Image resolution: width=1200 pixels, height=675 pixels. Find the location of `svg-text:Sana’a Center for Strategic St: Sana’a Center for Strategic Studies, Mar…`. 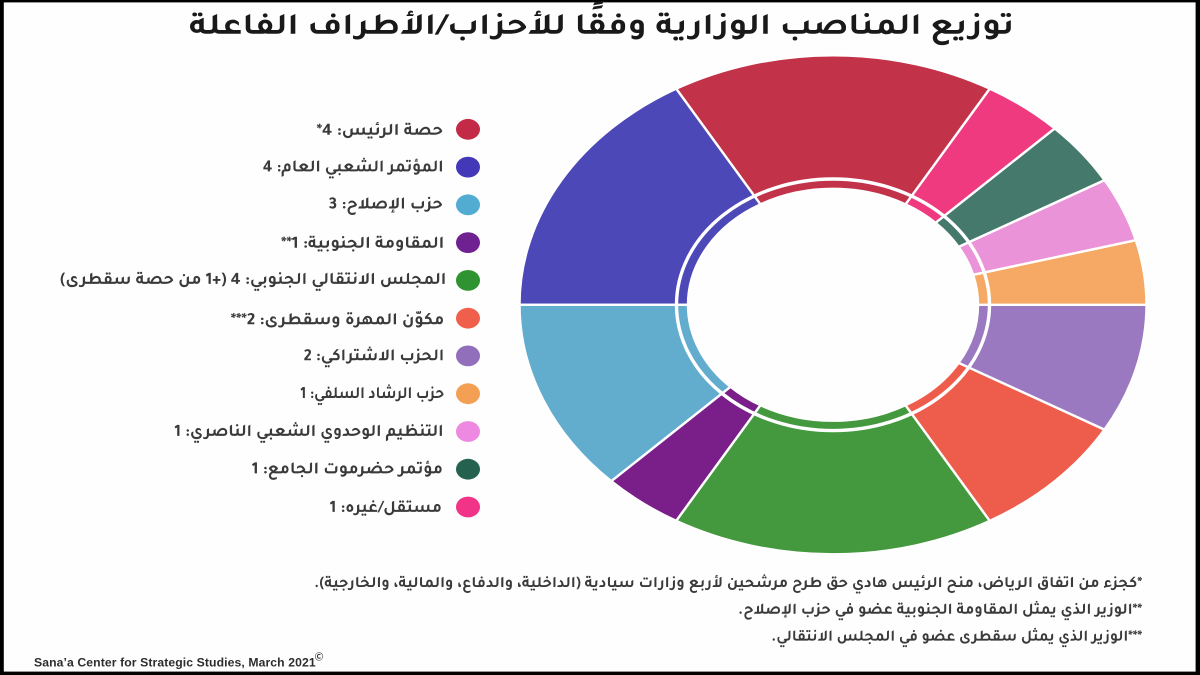

svg-text:Sana’a Center for Strategic St: Sana’a Center for Strategic Studies, Mar… is located at coordinates (175, 663).